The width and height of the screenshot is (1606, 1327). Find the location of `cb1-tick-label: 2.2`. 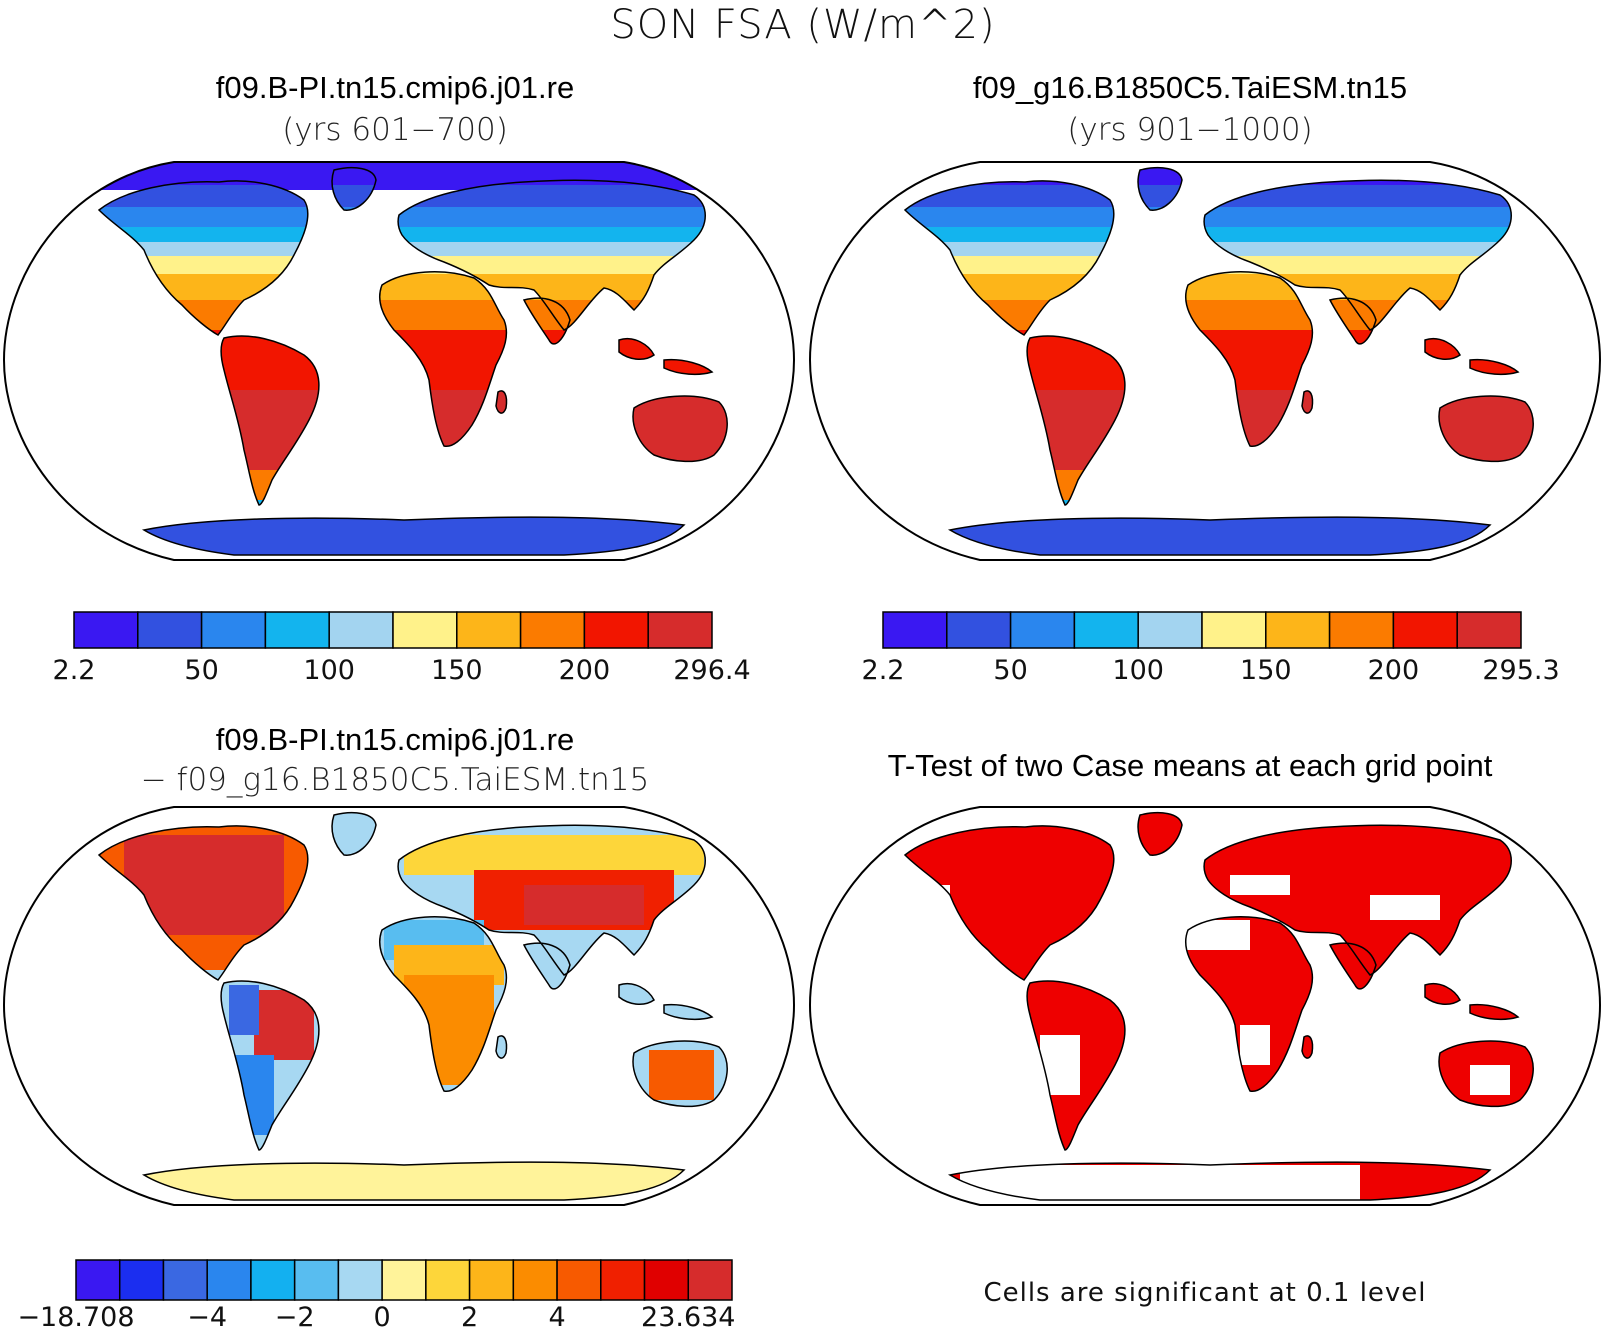

cb1-tick-label: 2.2 is located at coordinates (74, 670).